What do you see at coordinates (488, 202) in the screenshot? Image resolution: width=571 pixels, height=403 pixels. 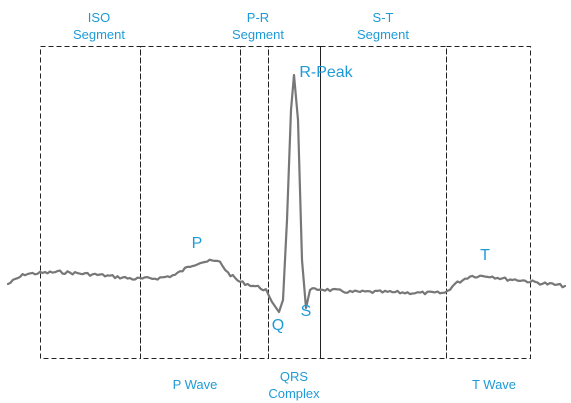 I see `t-wave-box` at bounding box center [488, 202].